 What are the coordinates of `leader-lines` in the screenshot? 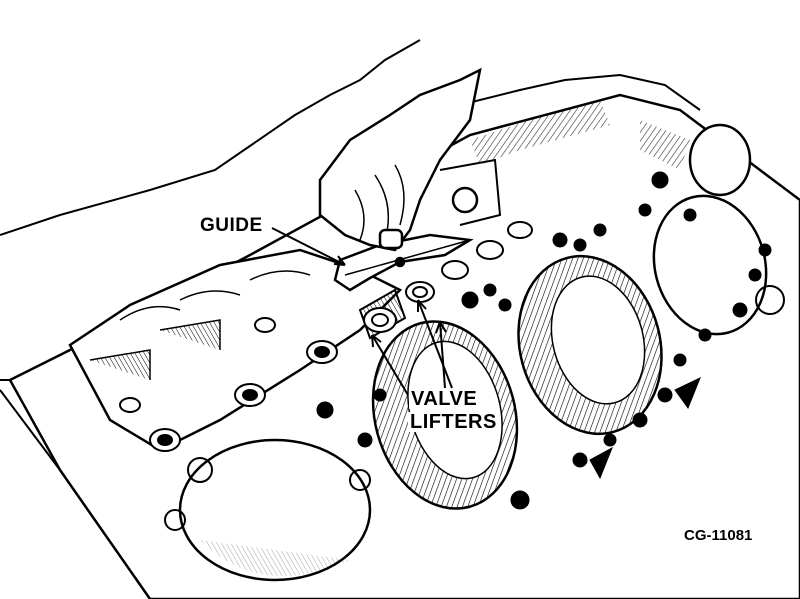 It's located at (362, 311).